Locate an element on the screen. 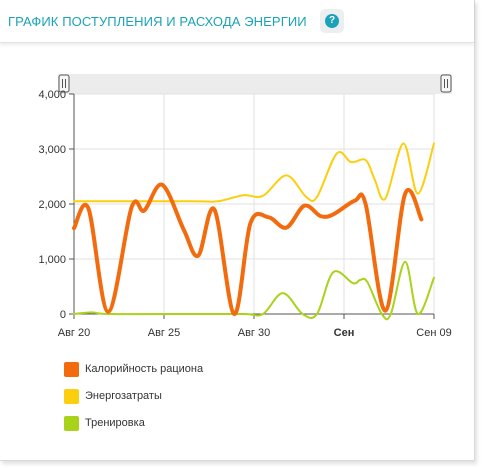 This screenshot has height=468, width=490. y-tick-label-2: 2,000 is located at coordinates (52, 205).